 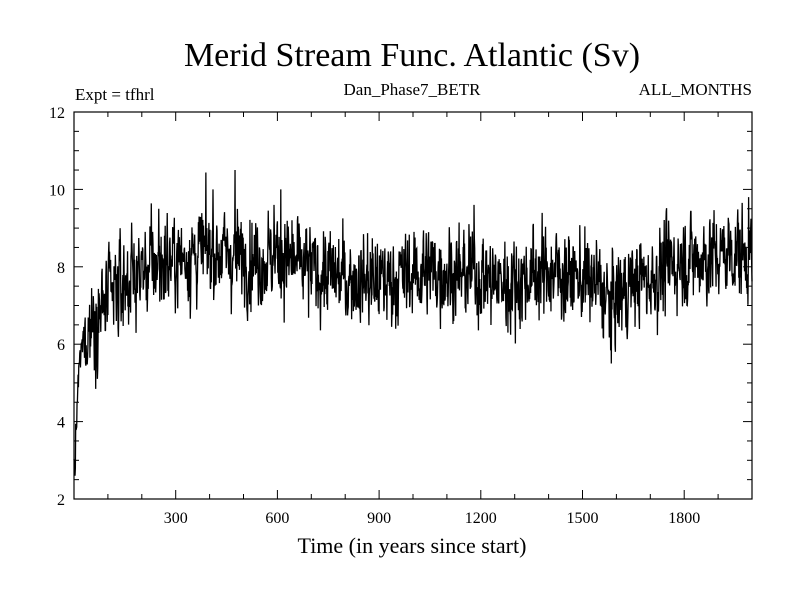 What do you see at coordinates (481, 518) in the screenshot?
I see `x-tick-label: 1200` at bounding box center [481, 518].